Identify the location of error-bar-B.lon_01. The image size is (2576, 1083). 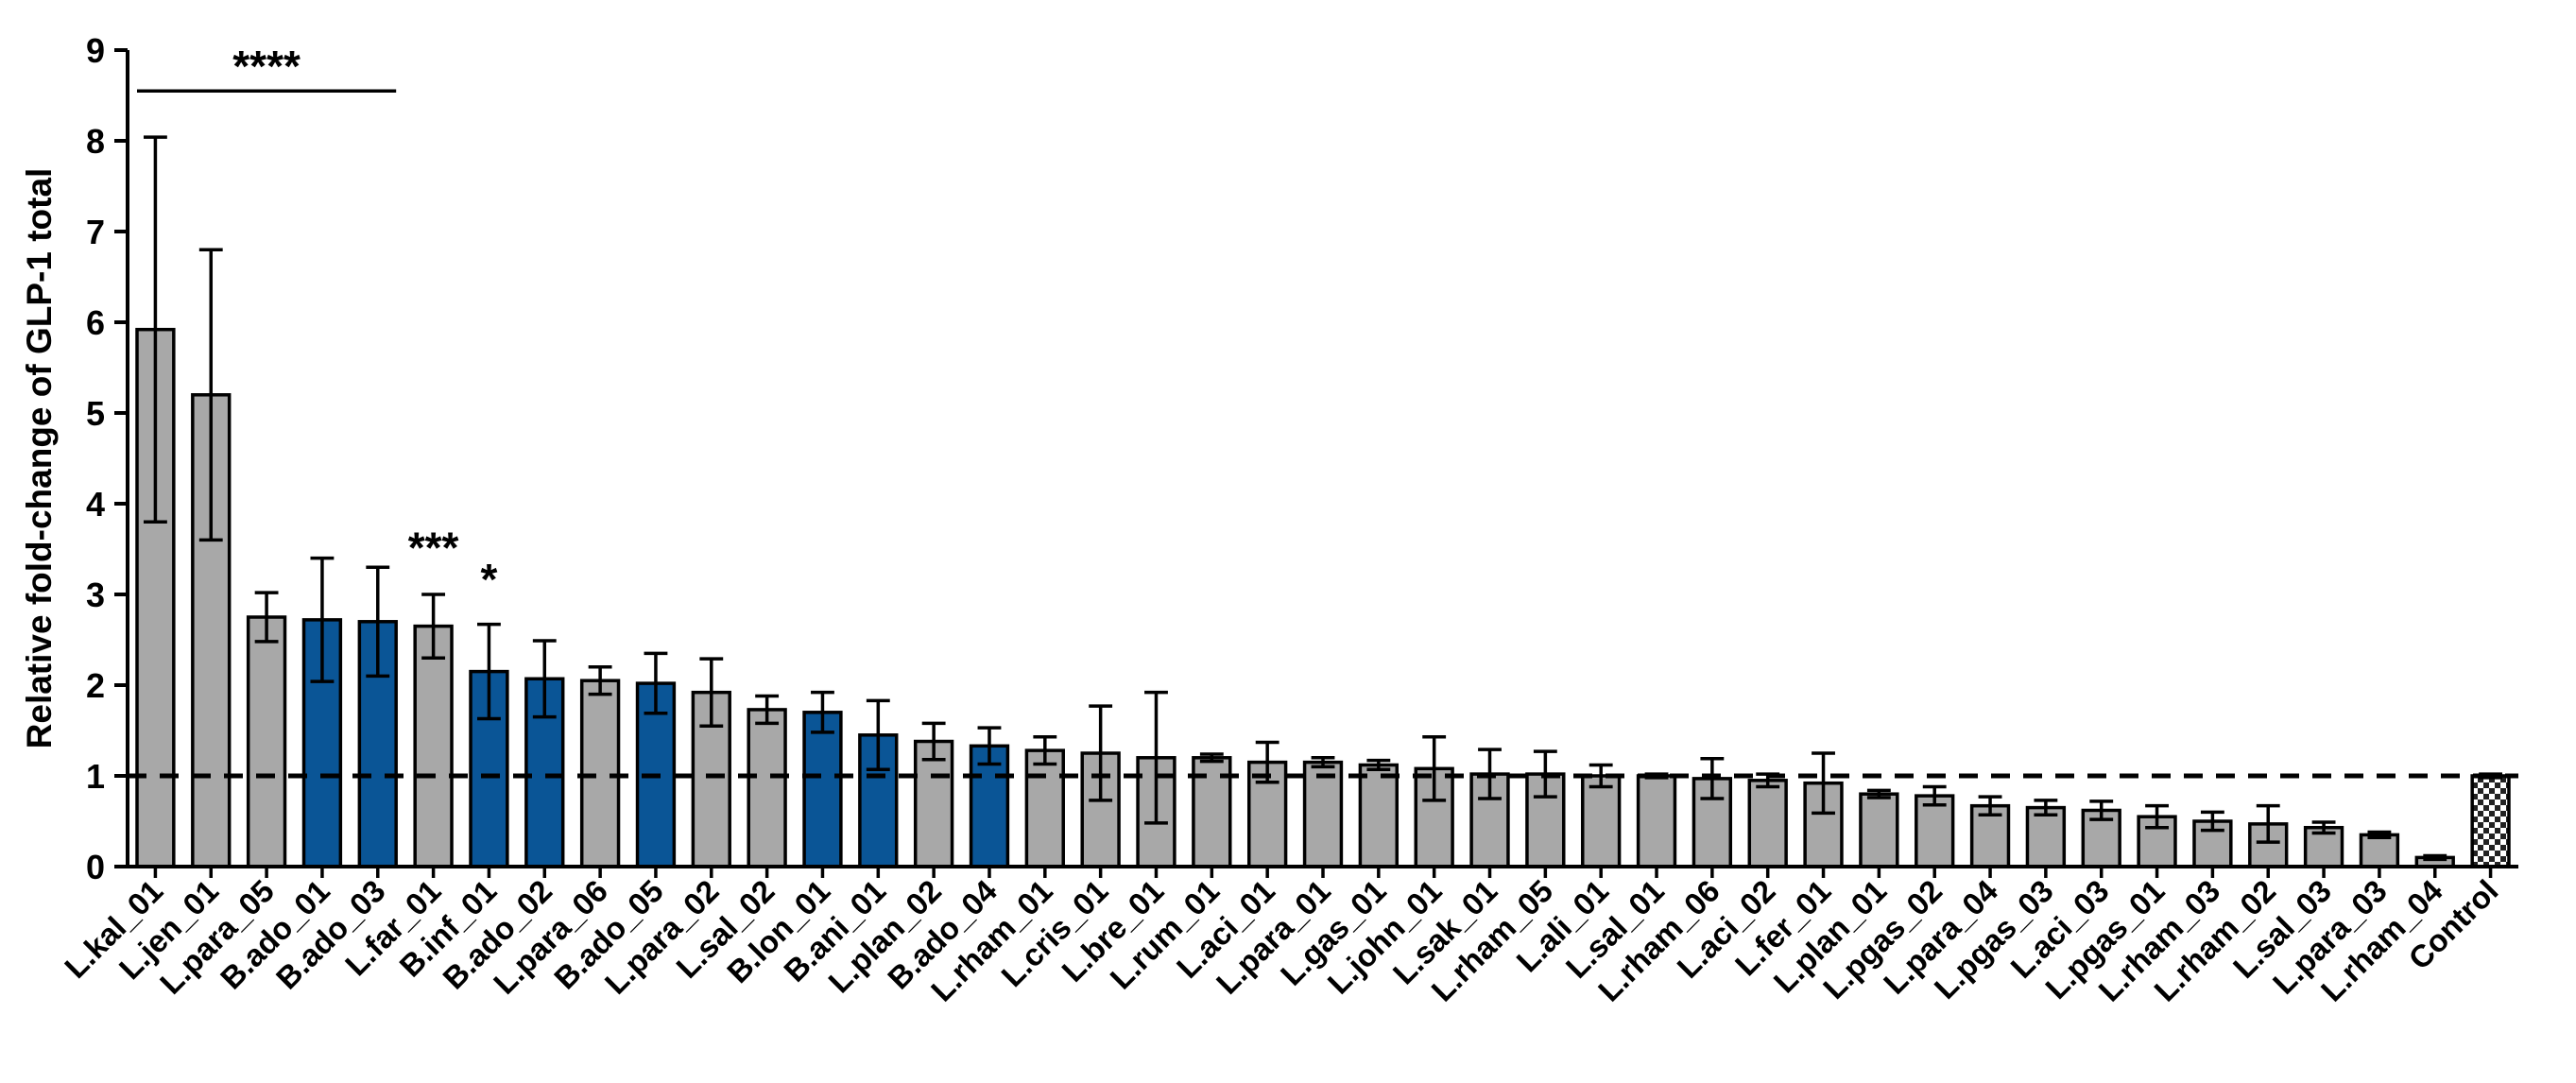
(822, 712).